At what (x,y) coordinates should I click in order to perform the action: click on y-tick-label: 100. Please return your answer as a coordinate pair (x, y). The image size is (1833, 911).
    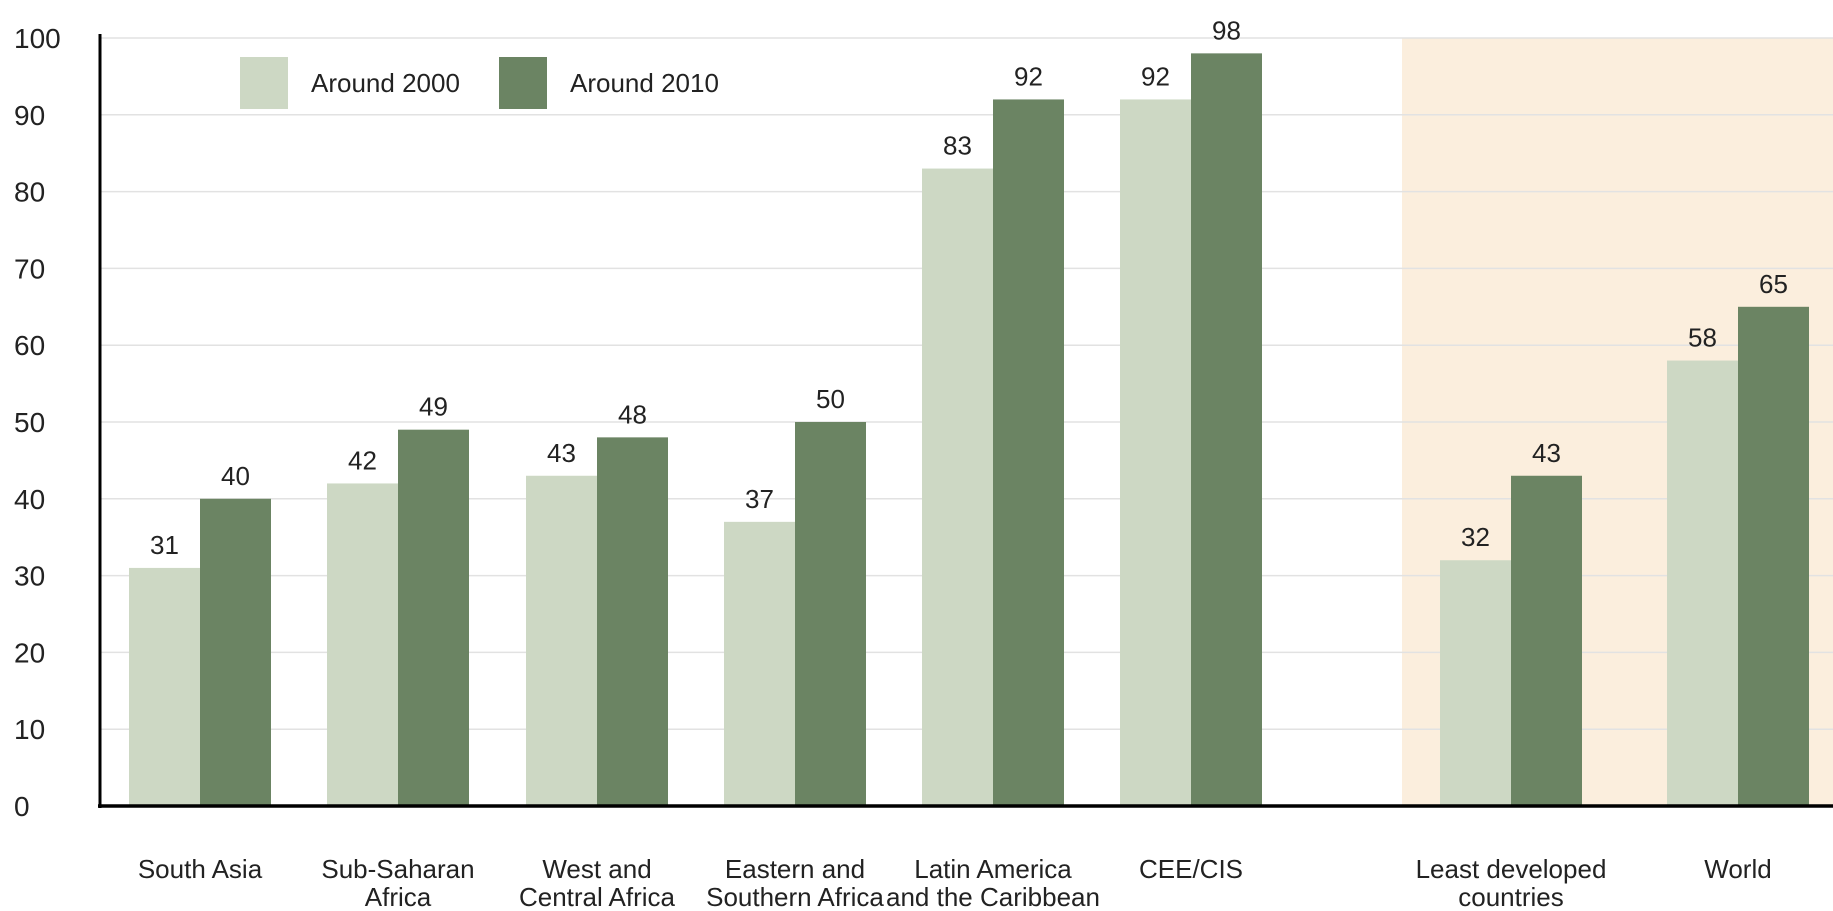
    Looking at the image, I should click on (37, 38).